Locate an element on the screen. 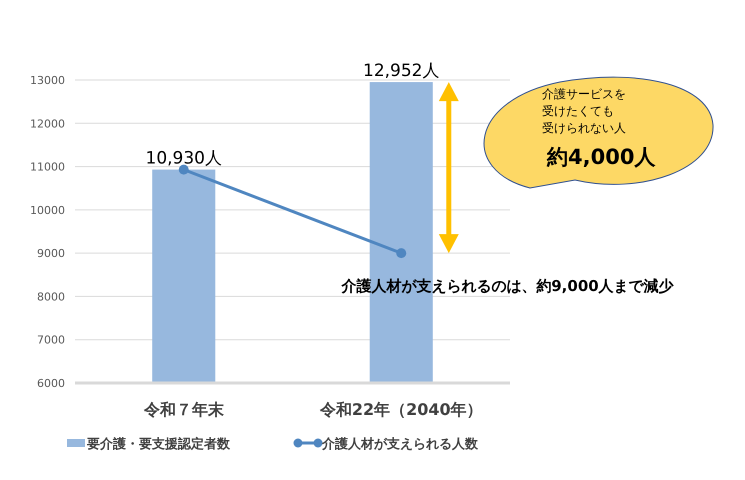 The width and height of the screenshot is (745, 480). text: 受けたくても is located at coordinates (578, 111).